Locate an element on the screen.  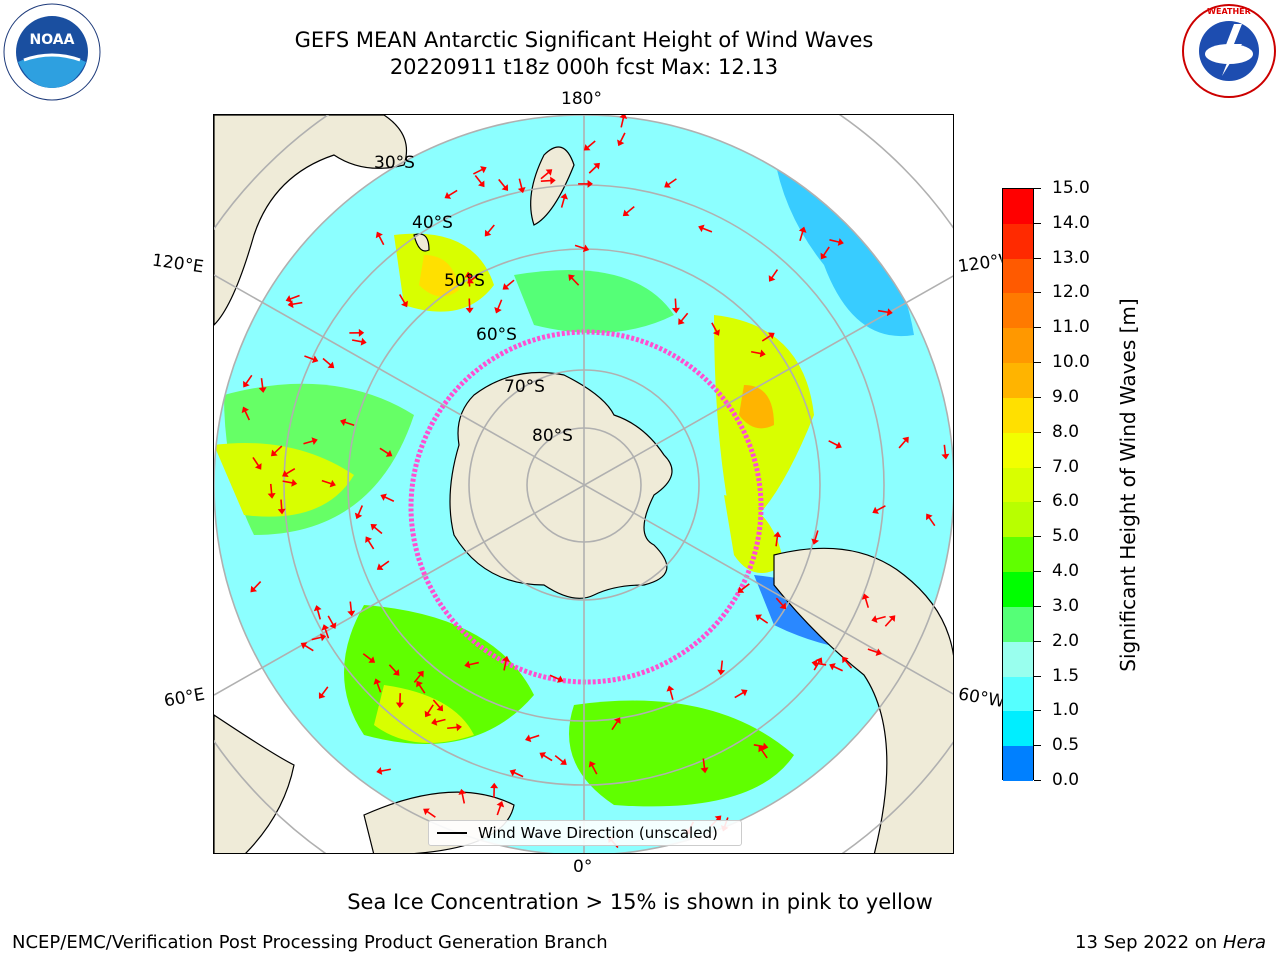
colorbar-tick-label: 12.0 is located at coordinates (1071, 292).